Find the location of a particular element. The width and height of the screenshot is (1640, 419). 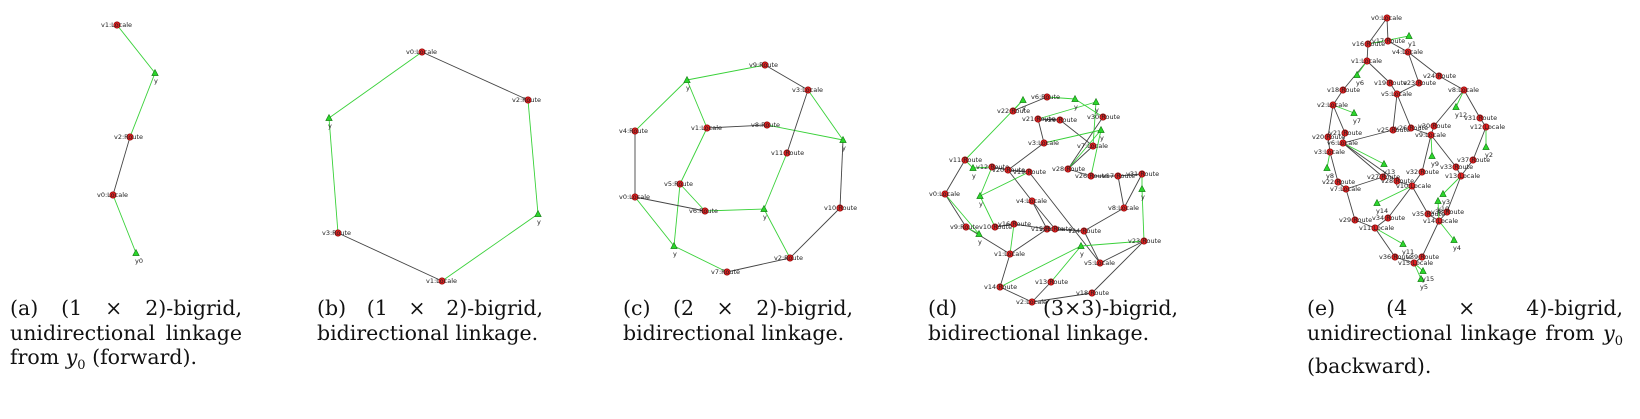

node-v5: v5:Route is located at coordinates (678, 184).